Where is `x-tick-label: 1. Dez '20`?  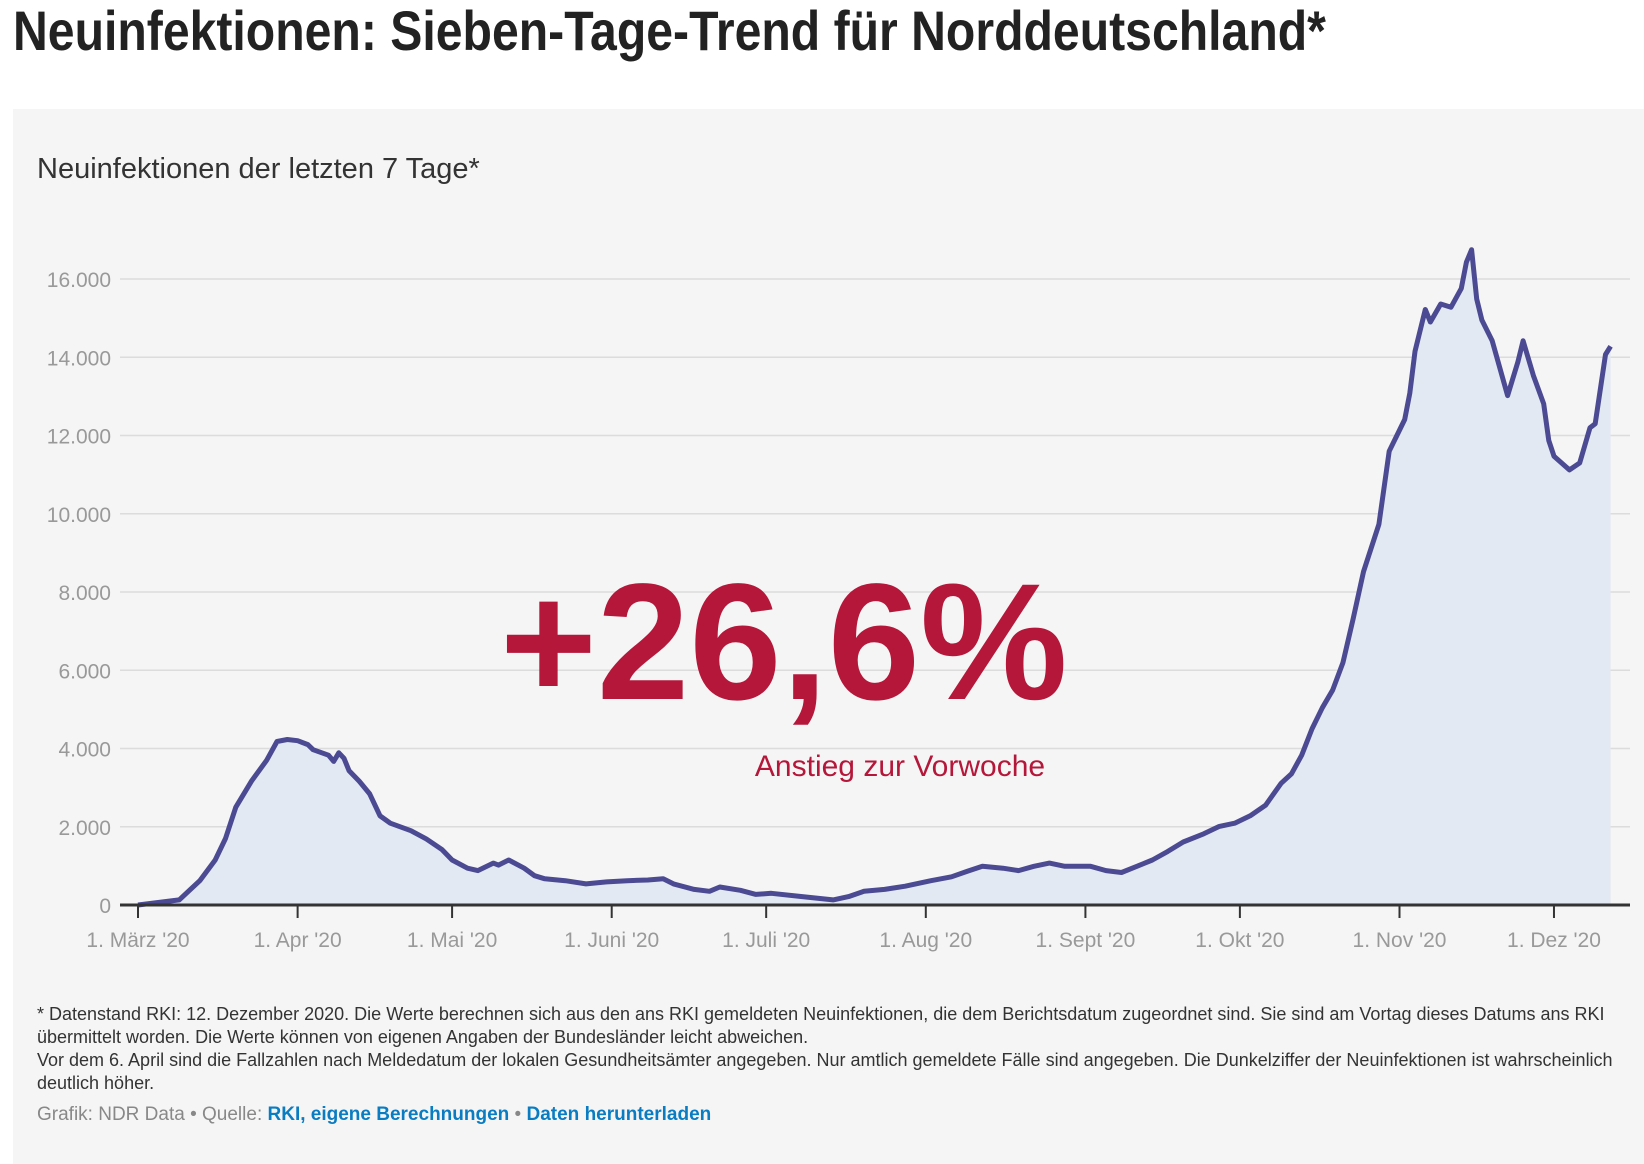
x-tick-label: 1. Dez '20 is located at coordinates (1554, 940).